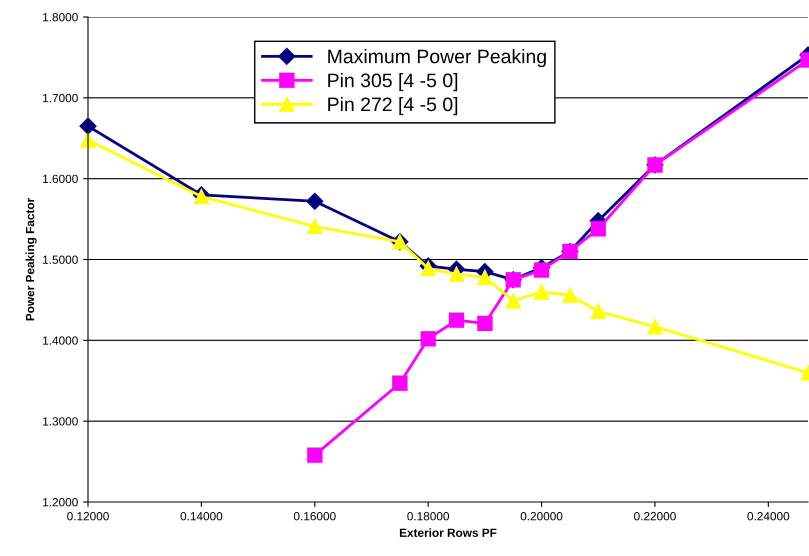  I want to click on y-tick-label: 1.3000, so click(60, 421).